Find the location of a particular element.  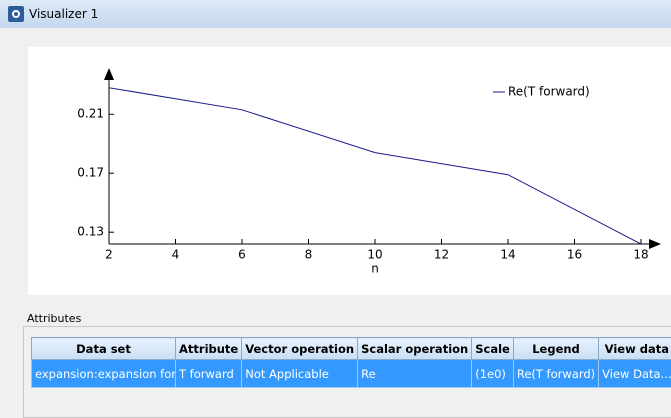

table-cell: Re is located at coordinates (415, 374).